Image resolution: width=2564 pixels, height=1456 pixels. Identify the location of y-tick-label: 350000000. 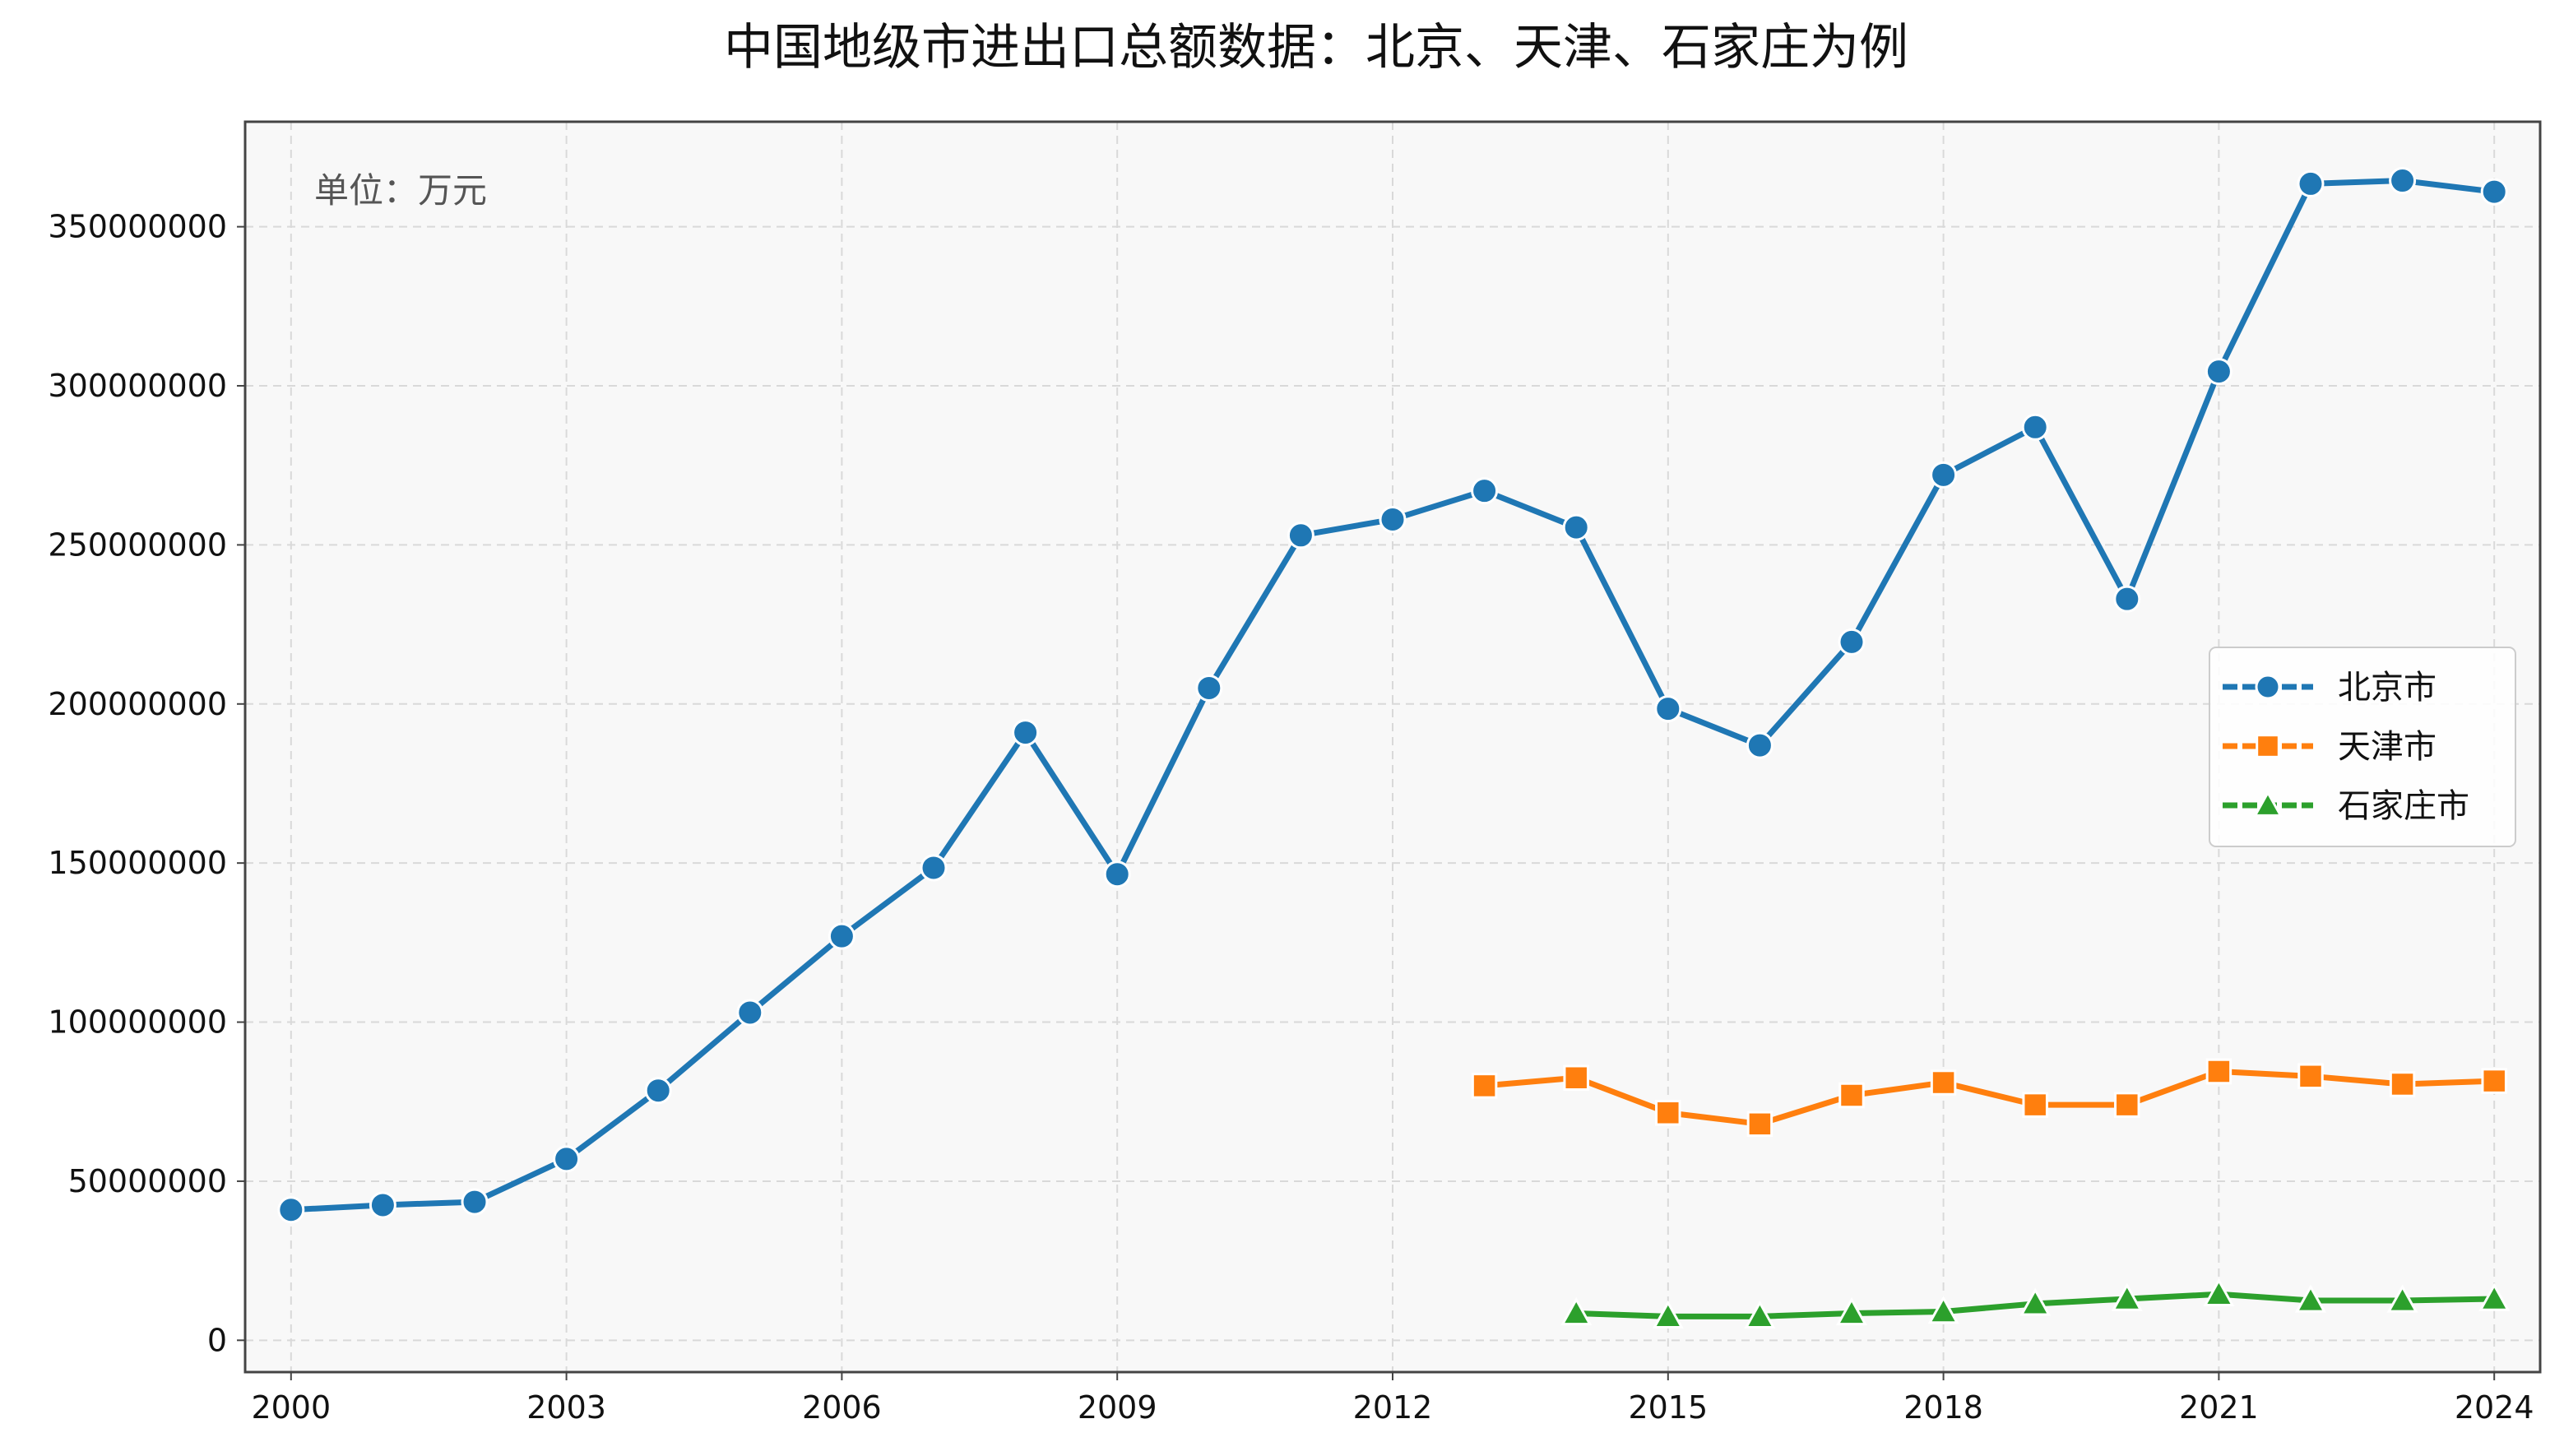
(137, 227).